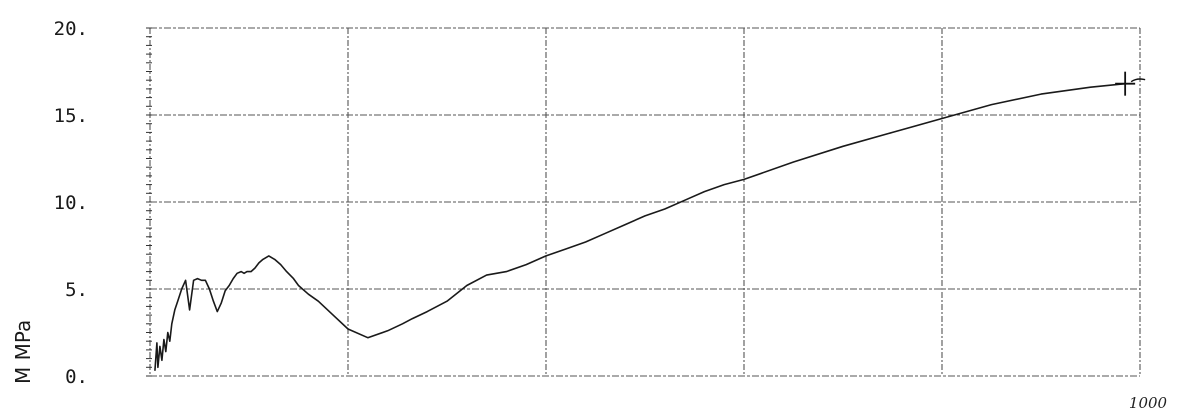 The width and height of the screenshot is (1186, 412). I want to click on y-tick-label: 0., so click(76, 377).